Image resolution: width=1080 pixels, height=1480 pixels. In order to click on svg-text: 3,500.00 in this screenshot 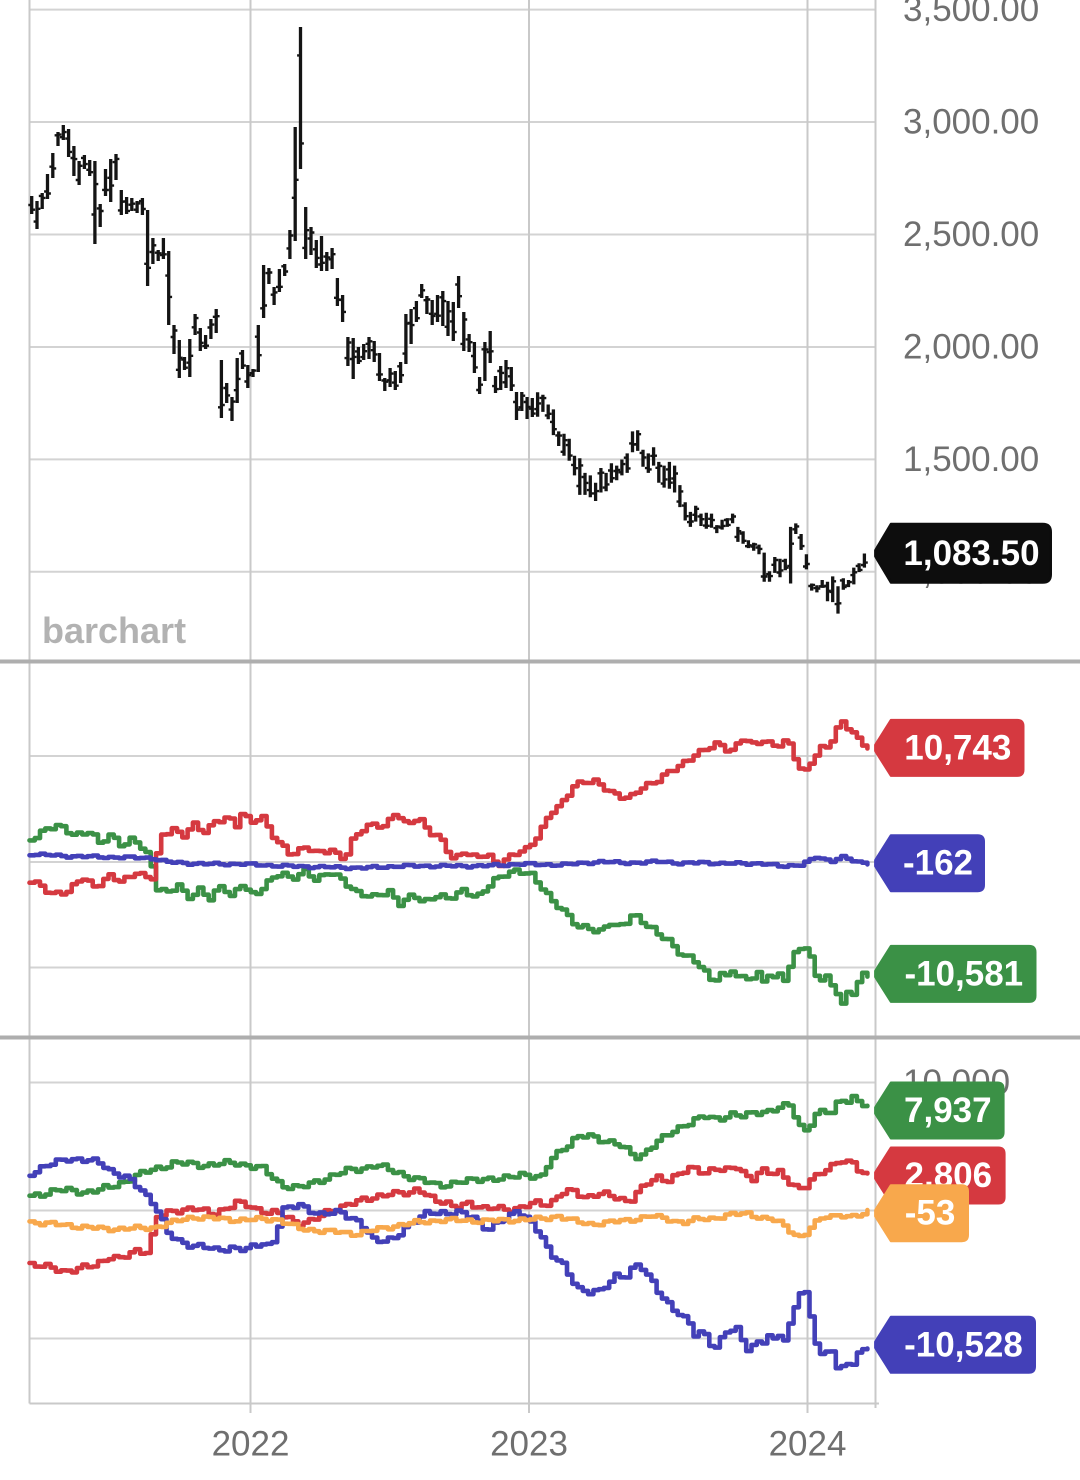, I will do `click(971, 14)`.